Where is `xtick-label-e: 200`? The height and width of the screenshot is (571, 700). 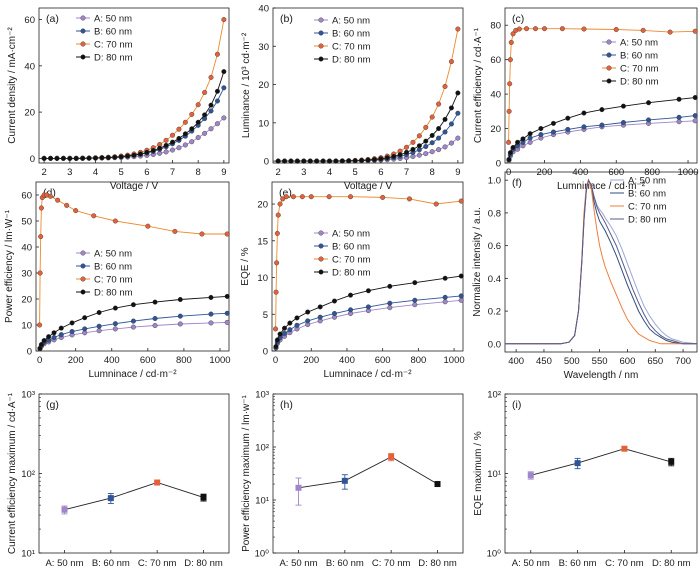 xtick-label-e: 200 is located at coordinates (311, 360).